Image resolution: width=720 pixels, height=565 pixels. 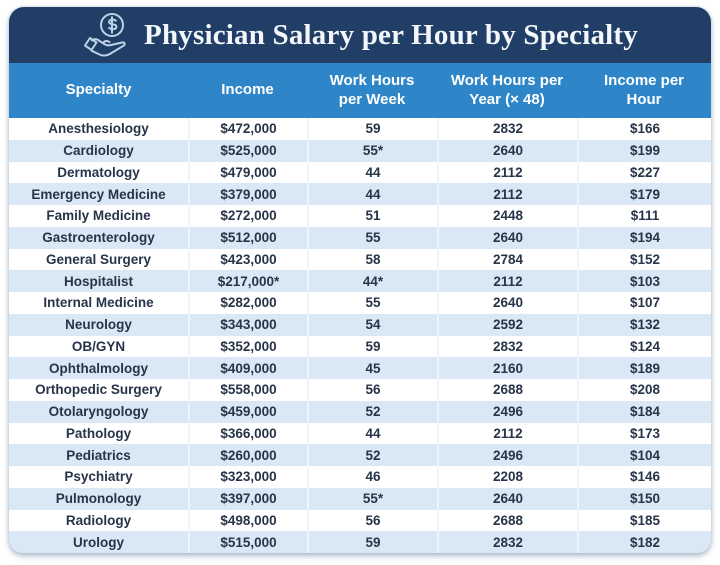 I want to click on cell-income-per-hour: $150, so click(x=644, y=498).